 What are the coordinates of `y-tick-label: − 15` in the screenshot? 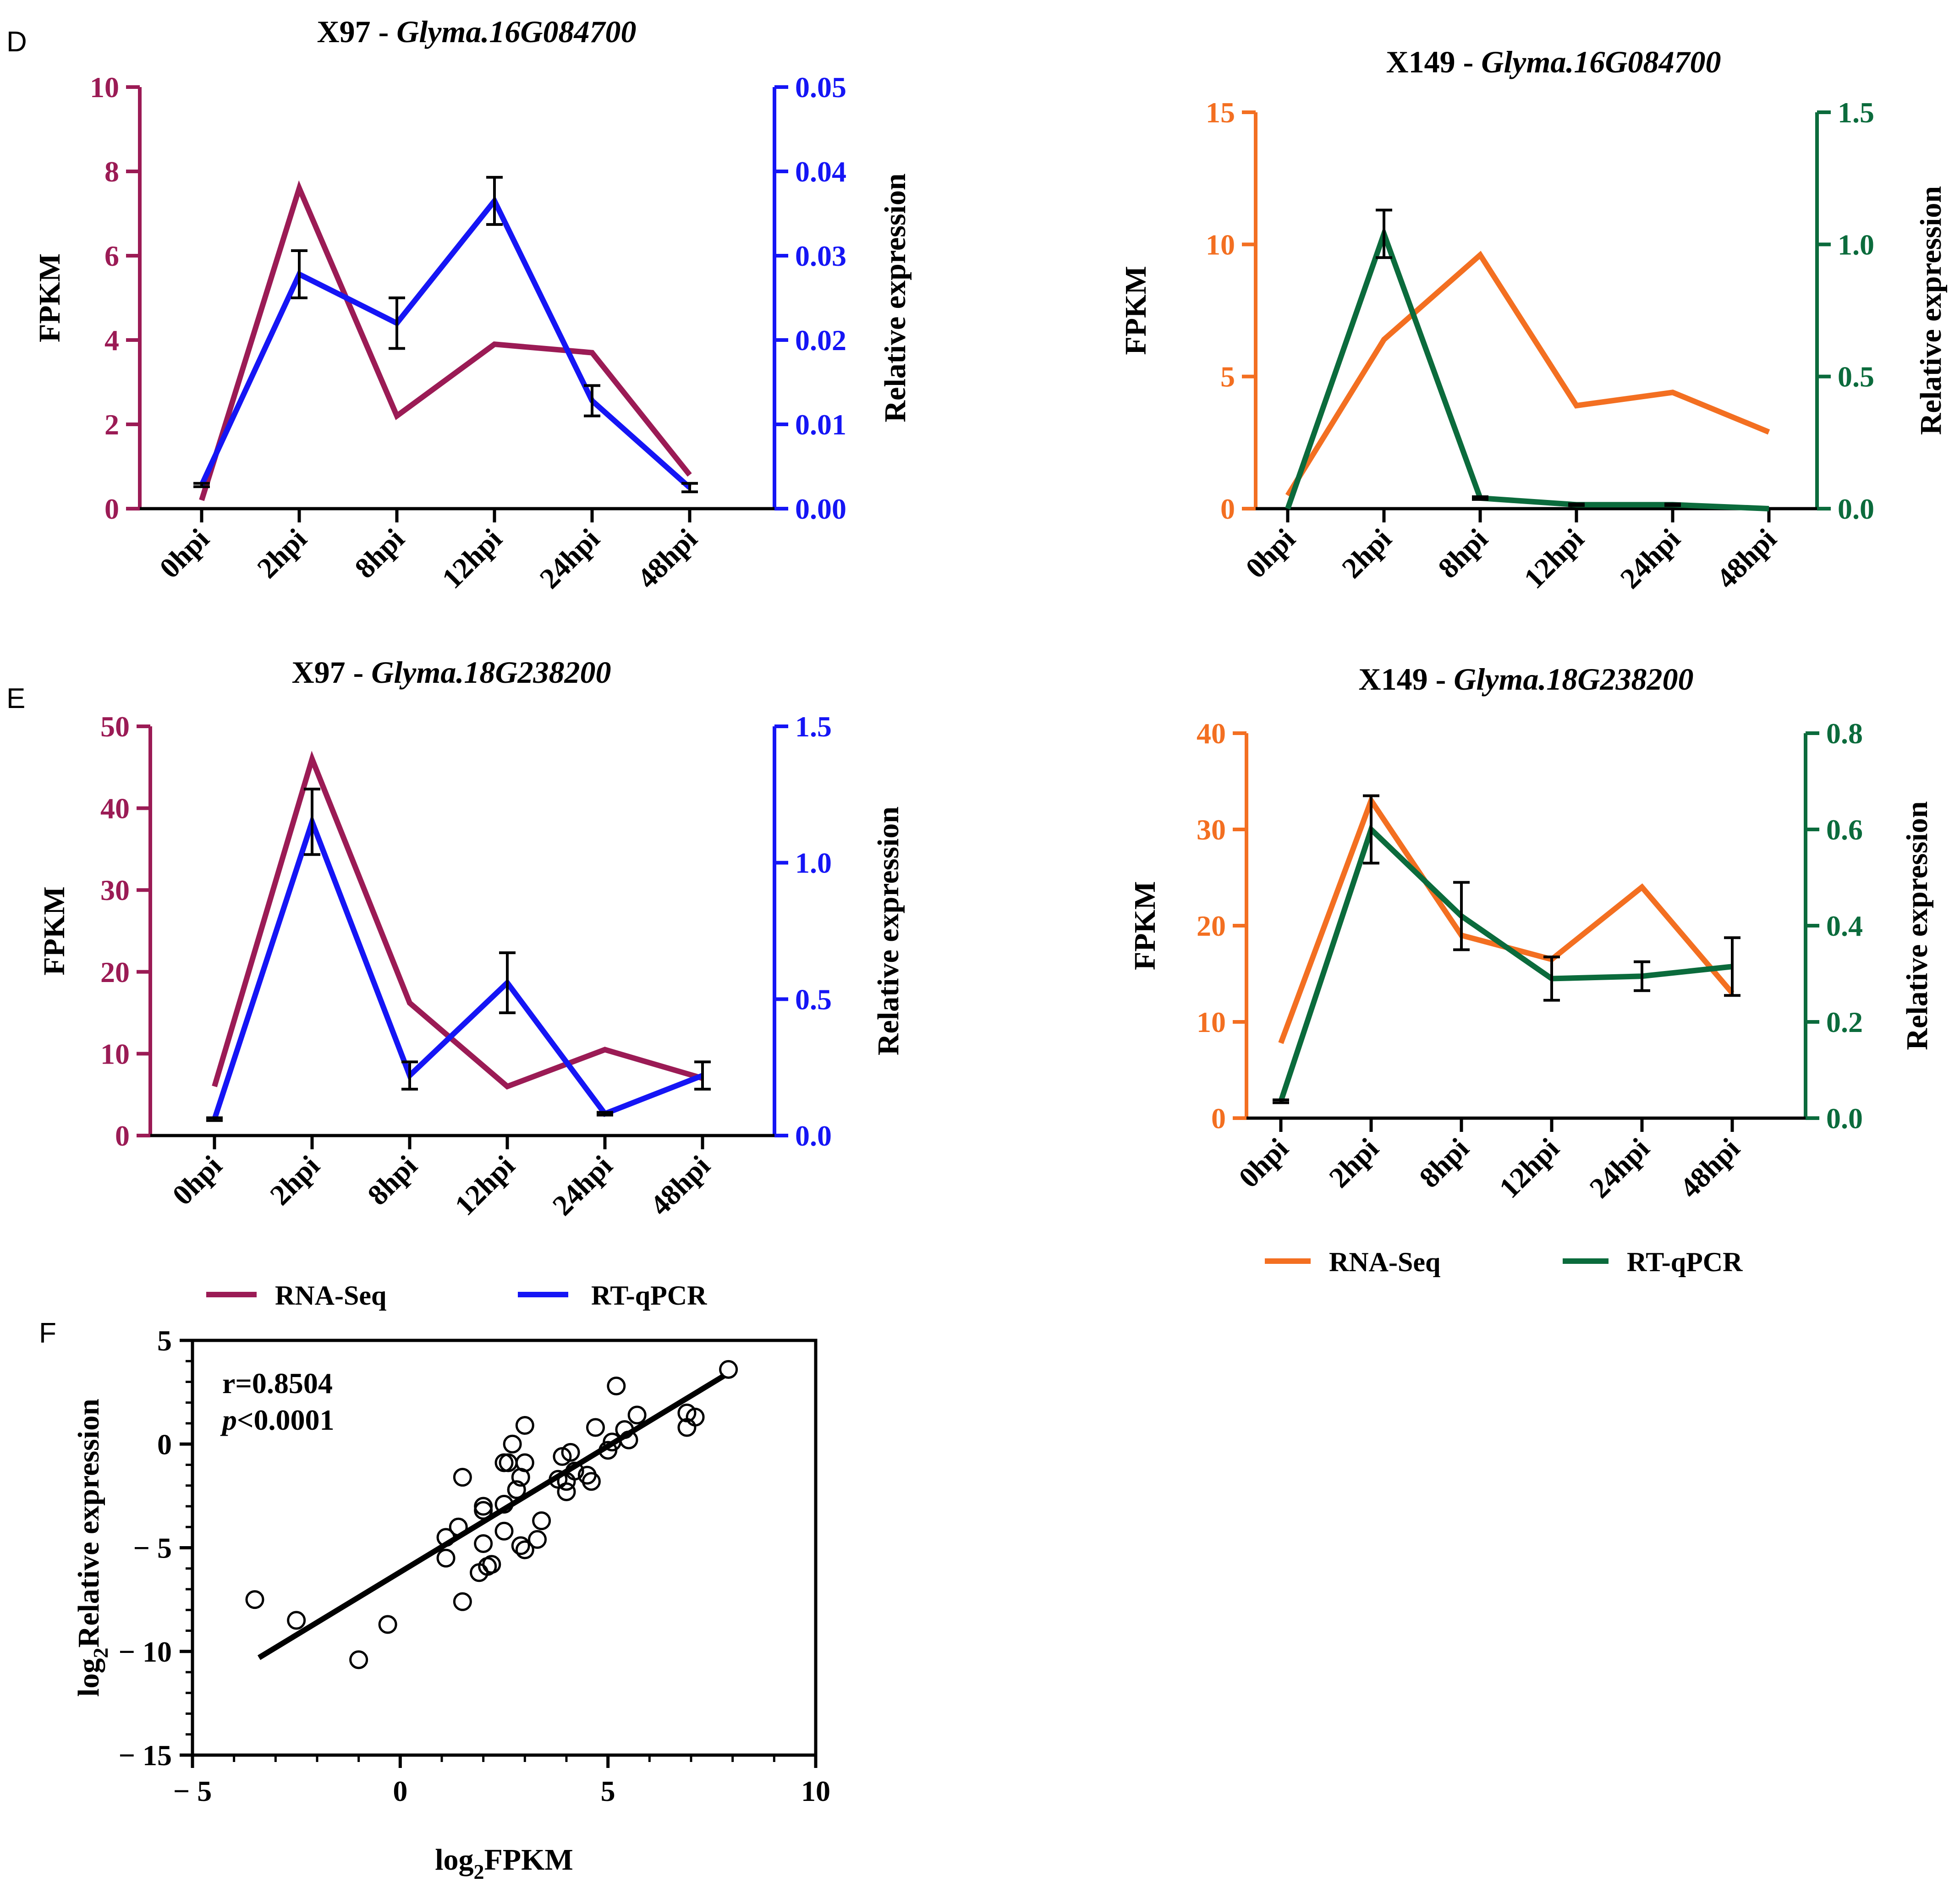 It's located at (145, 1755).